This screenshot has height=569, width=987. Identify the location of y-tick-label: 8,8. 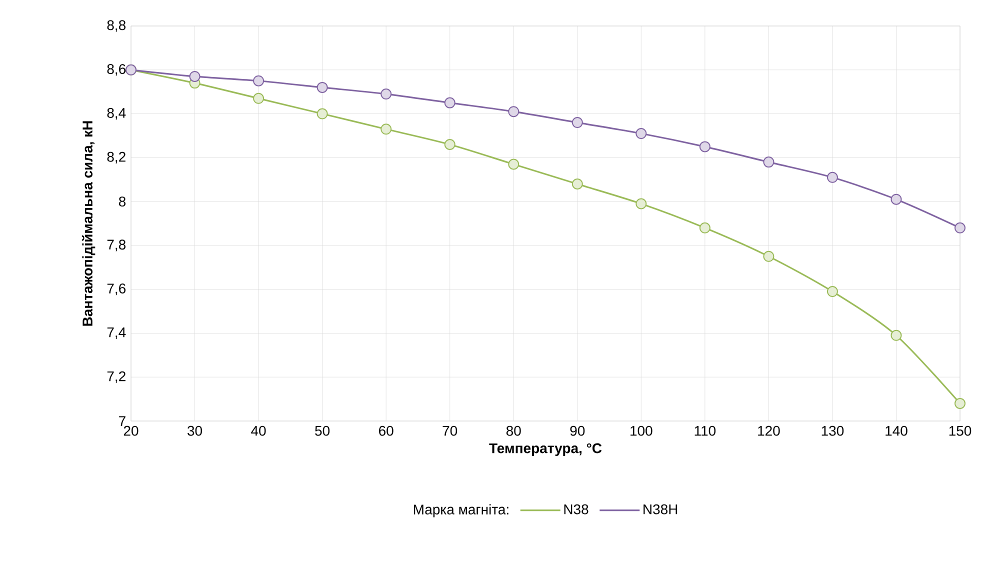
(116, 26).